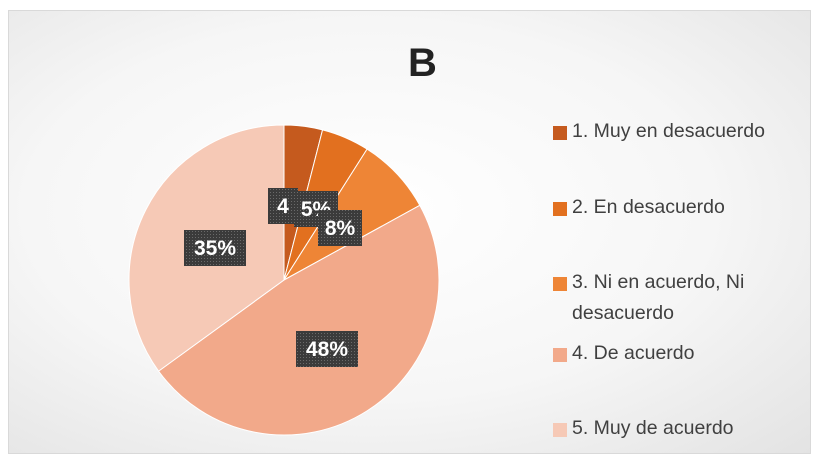 The image size is (820, 457). Describe the element at coordinates (648, 207) in the screenshot. I see `legend-label: 2. En desacuerdo` at that location.